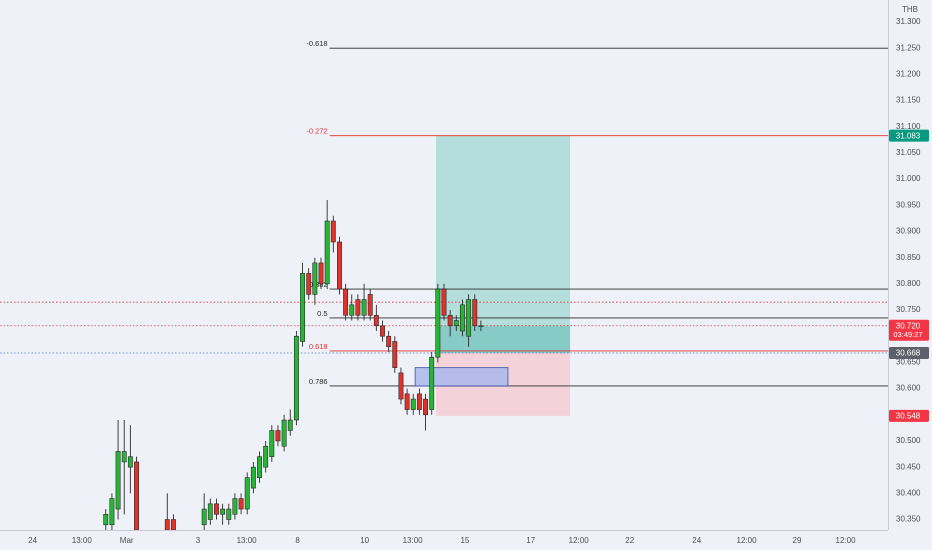 The image size is (932, 550). Describe the element at coordinates (908, 325) in the screenshot. I see `price-label: 30.720` at that location.